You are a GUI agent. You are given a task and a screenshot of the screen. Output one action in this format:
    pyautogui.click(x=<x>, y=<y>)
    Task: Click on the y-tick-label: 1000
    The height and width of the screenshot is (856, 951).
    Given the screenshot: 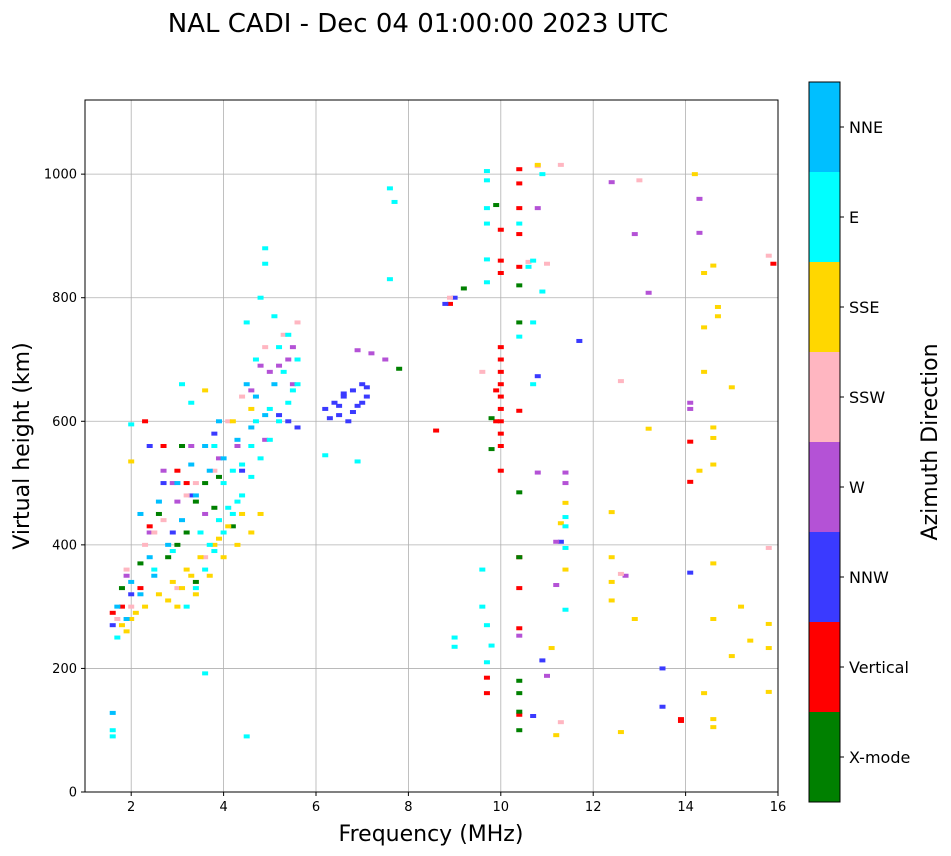 What is the action you would take?
    pyautogui.click(x=60, y=175)
    